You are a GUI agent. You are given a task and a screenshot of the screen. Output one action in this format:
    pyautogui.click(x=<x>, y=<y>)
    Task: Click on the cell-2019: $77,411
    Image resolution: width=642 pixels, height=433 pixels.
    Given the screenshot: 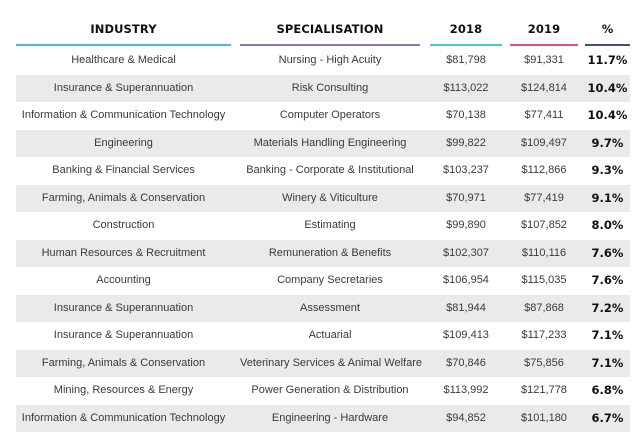 What is the action you would take?
    pyautogui.click(x=544, y=115)
    